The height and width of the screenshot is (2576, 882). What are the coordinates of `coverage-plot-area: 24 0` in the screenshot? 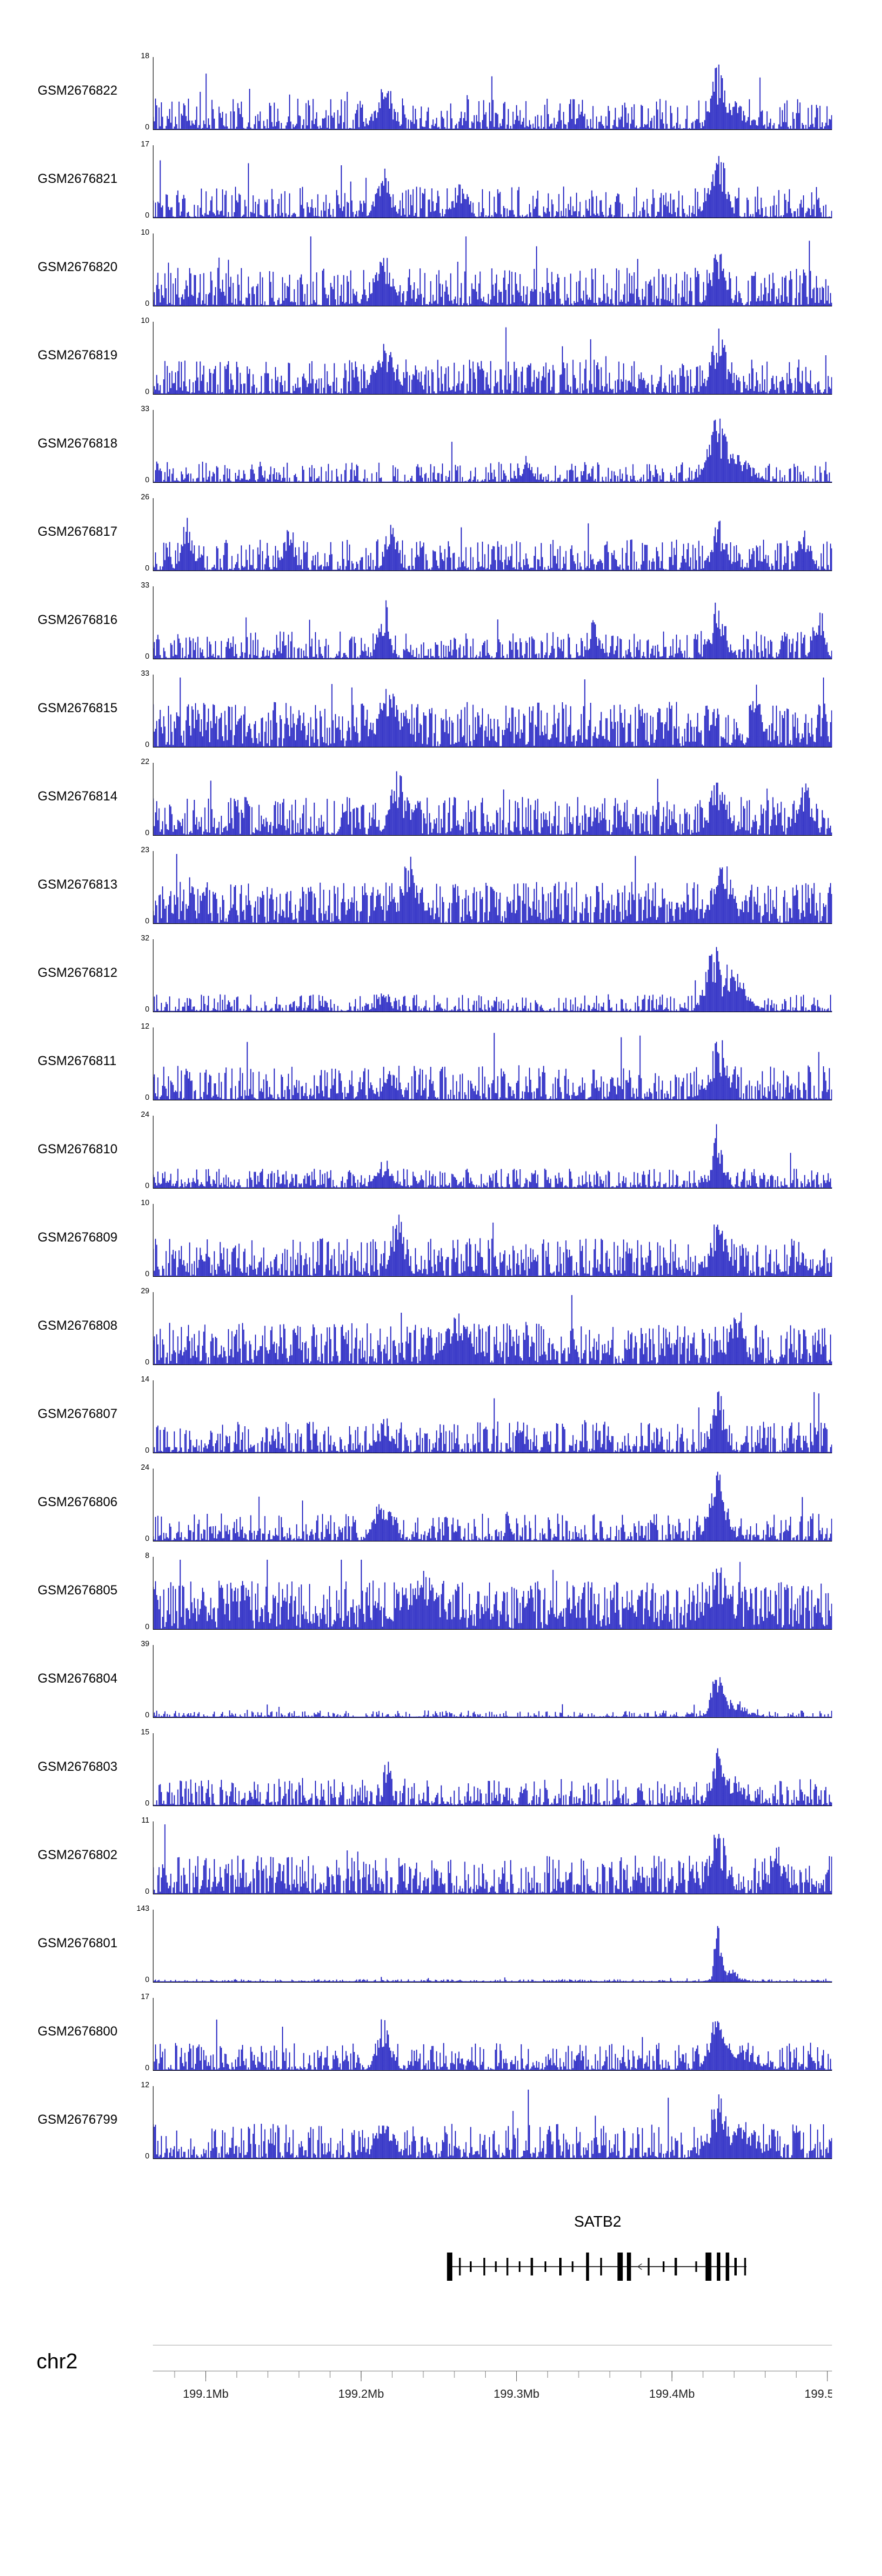 It's located at (487, 1503).